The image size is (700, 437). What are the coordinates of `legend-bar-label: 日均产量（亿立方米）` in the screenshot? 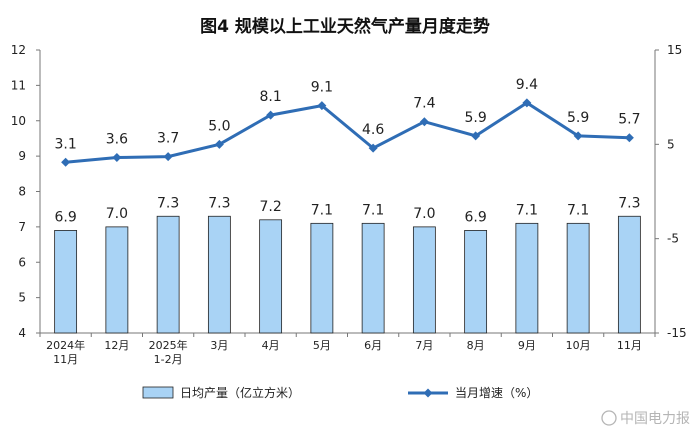 It's located at (240, 392).